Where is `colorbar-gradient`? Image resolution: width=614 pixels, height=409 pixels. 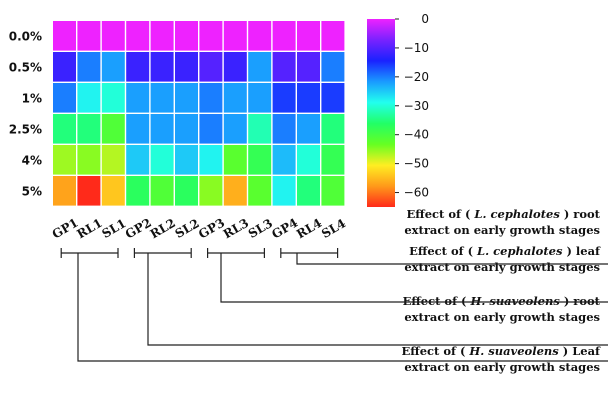 colorbar-gradient is located at coordinates (381, 113).